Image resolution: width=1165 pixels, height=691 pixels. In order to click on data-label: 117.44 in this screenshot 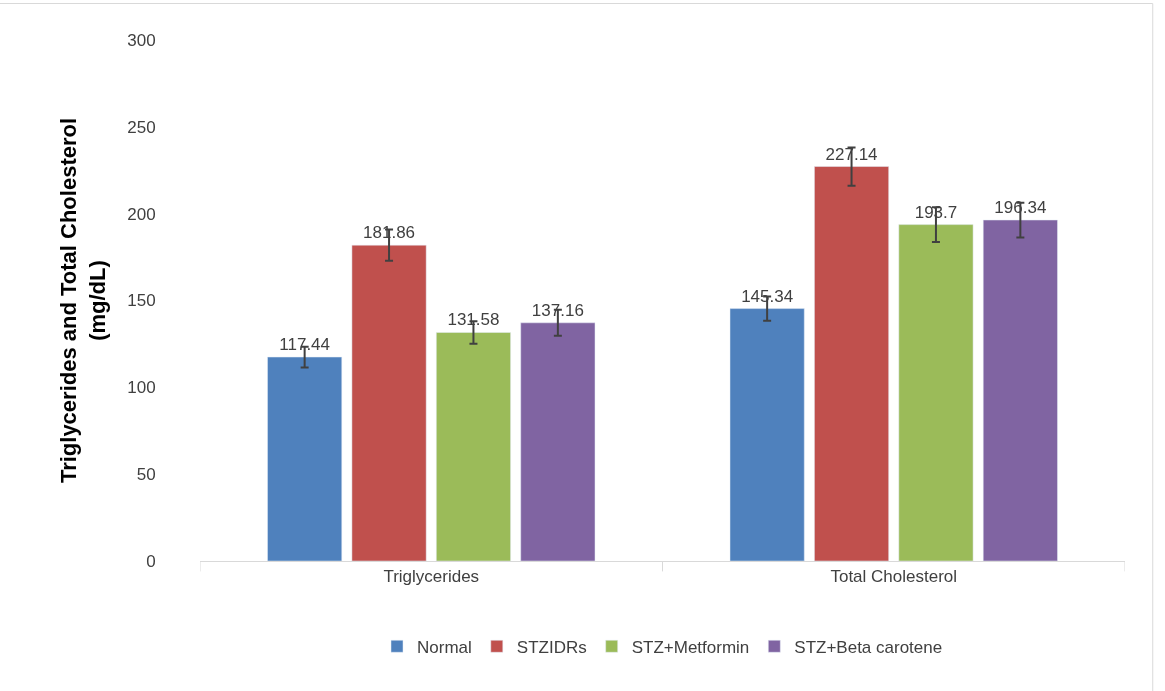, I will do `click(305, 345)`.